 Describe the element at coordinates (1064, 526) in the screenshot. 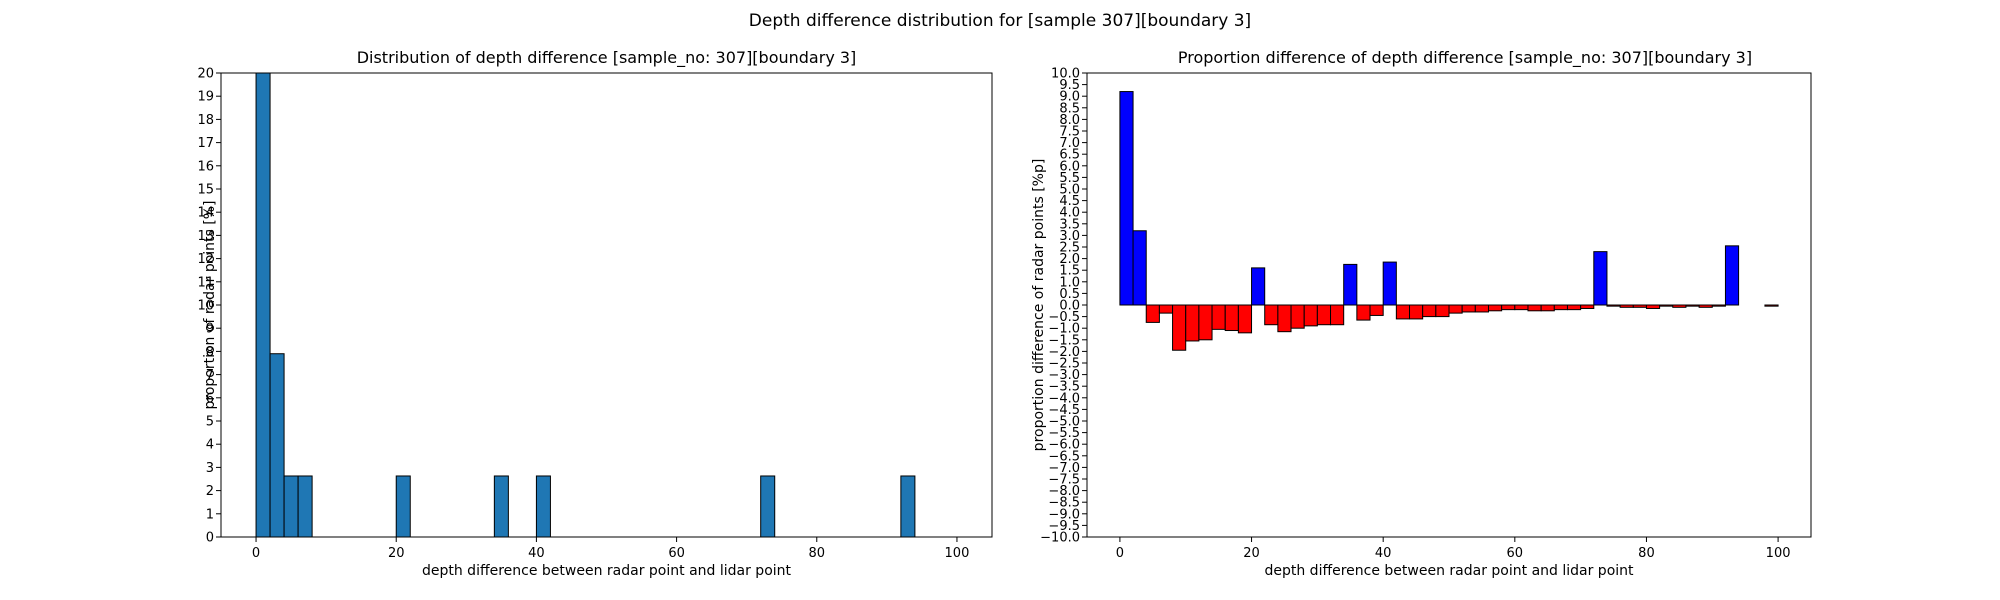

I see `y-tick-label: −9.5` at that location.